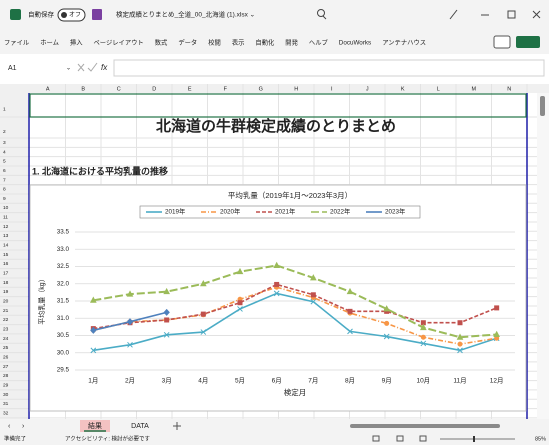 The width and height of the screenshot is (549, 445). Describe the element at coordinates (4, 152) in the screenshot. I see `row-header: 4` at that location.